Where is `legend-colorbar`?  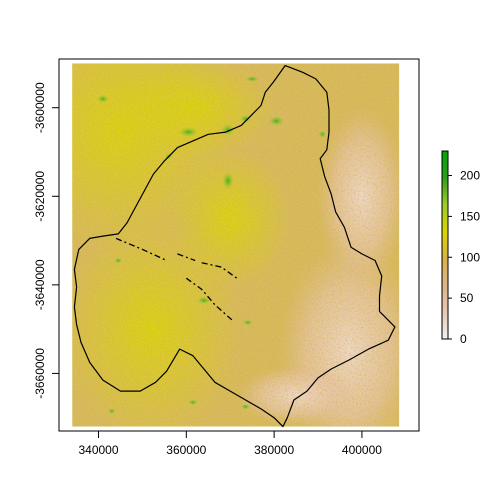
legend-colorbar is located at coordinates (445, 245).